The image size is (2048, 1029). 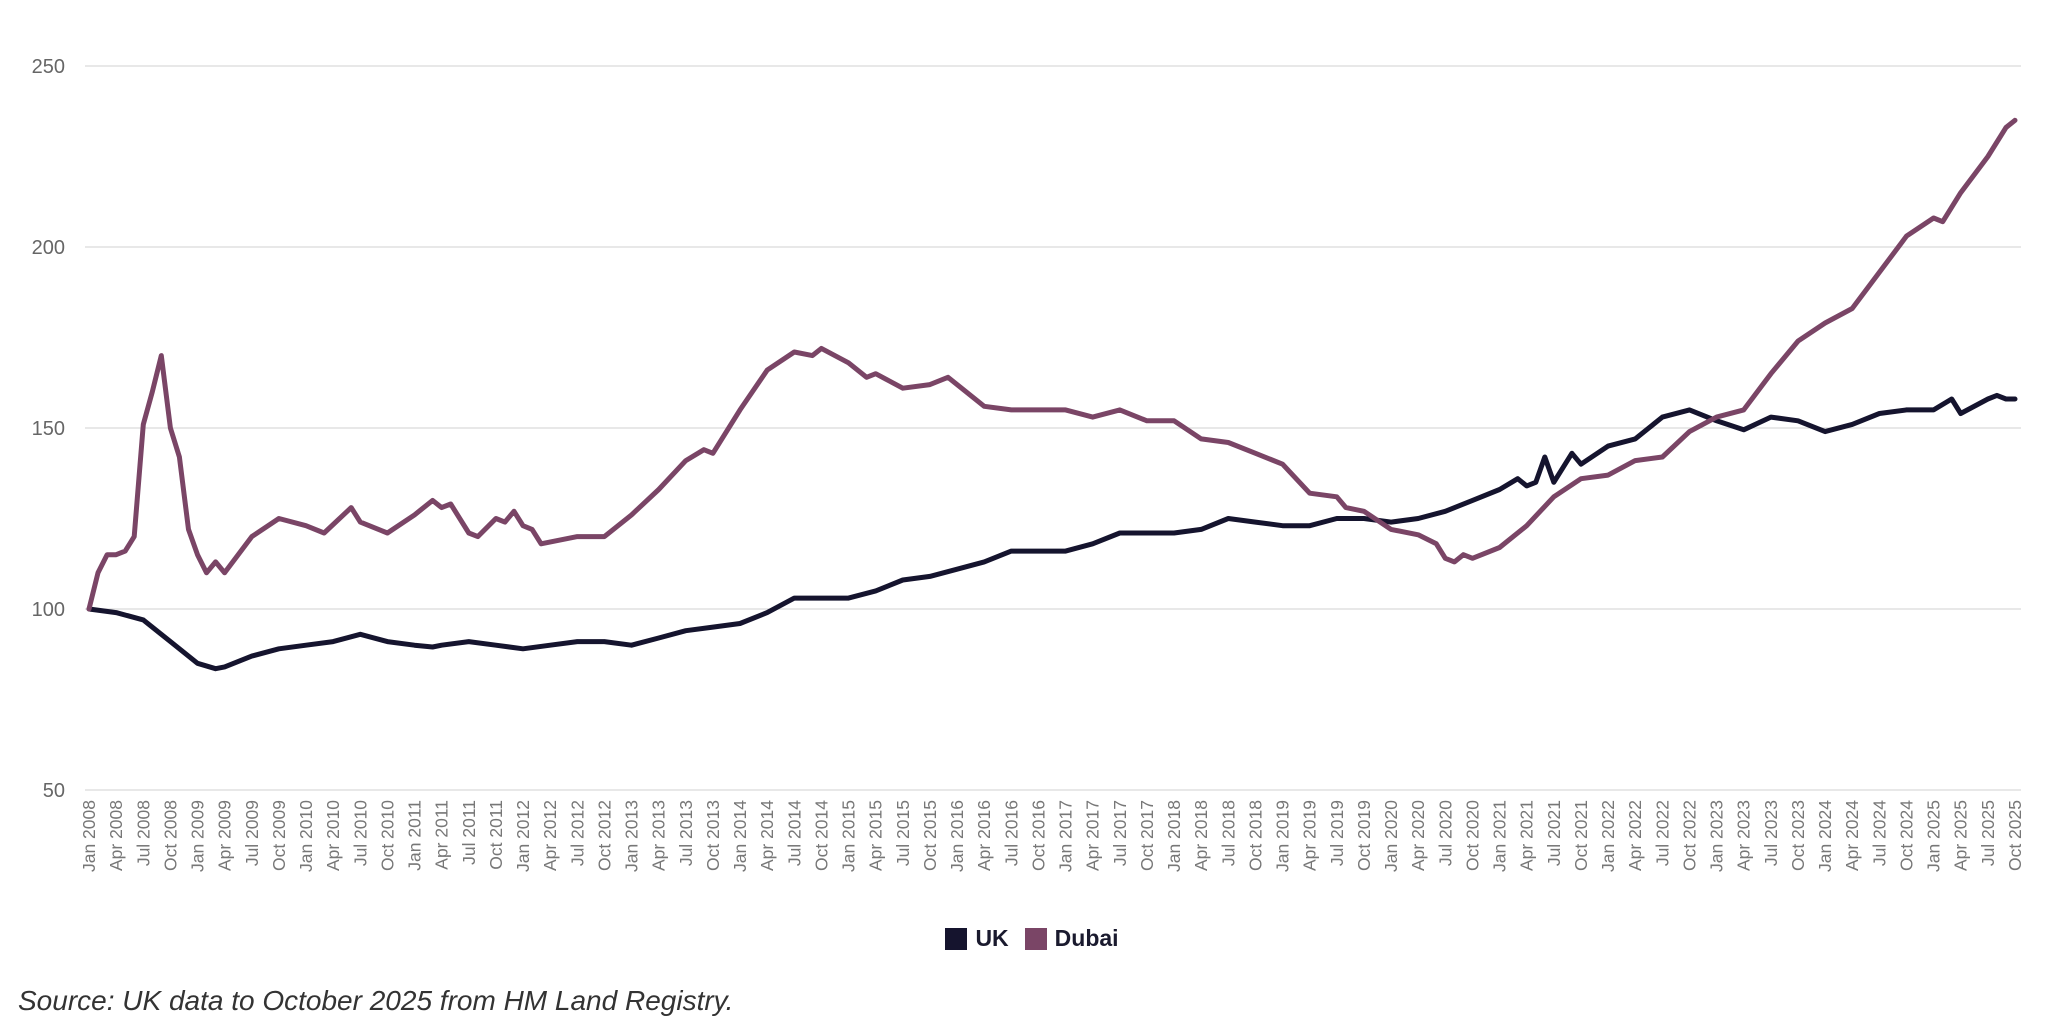 What do you see at coordinates (1852, 835) in the screenshot?
I see `x-tick-label: Apr 2024` at bounding box center [1852, 835].